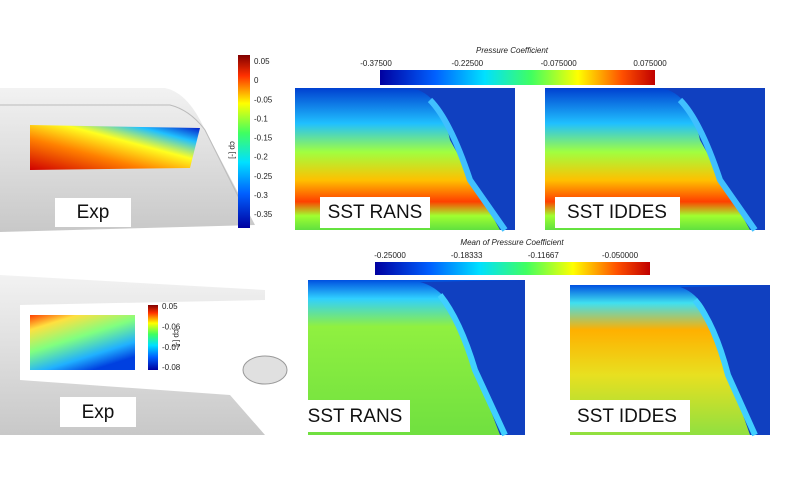 The height and width of the screenshot is (480, 800). What do you see at coordinates (261, 157) in the screenshot?
I see `colorbar-tick-label: -0.2` at bounding box center [261, 157].